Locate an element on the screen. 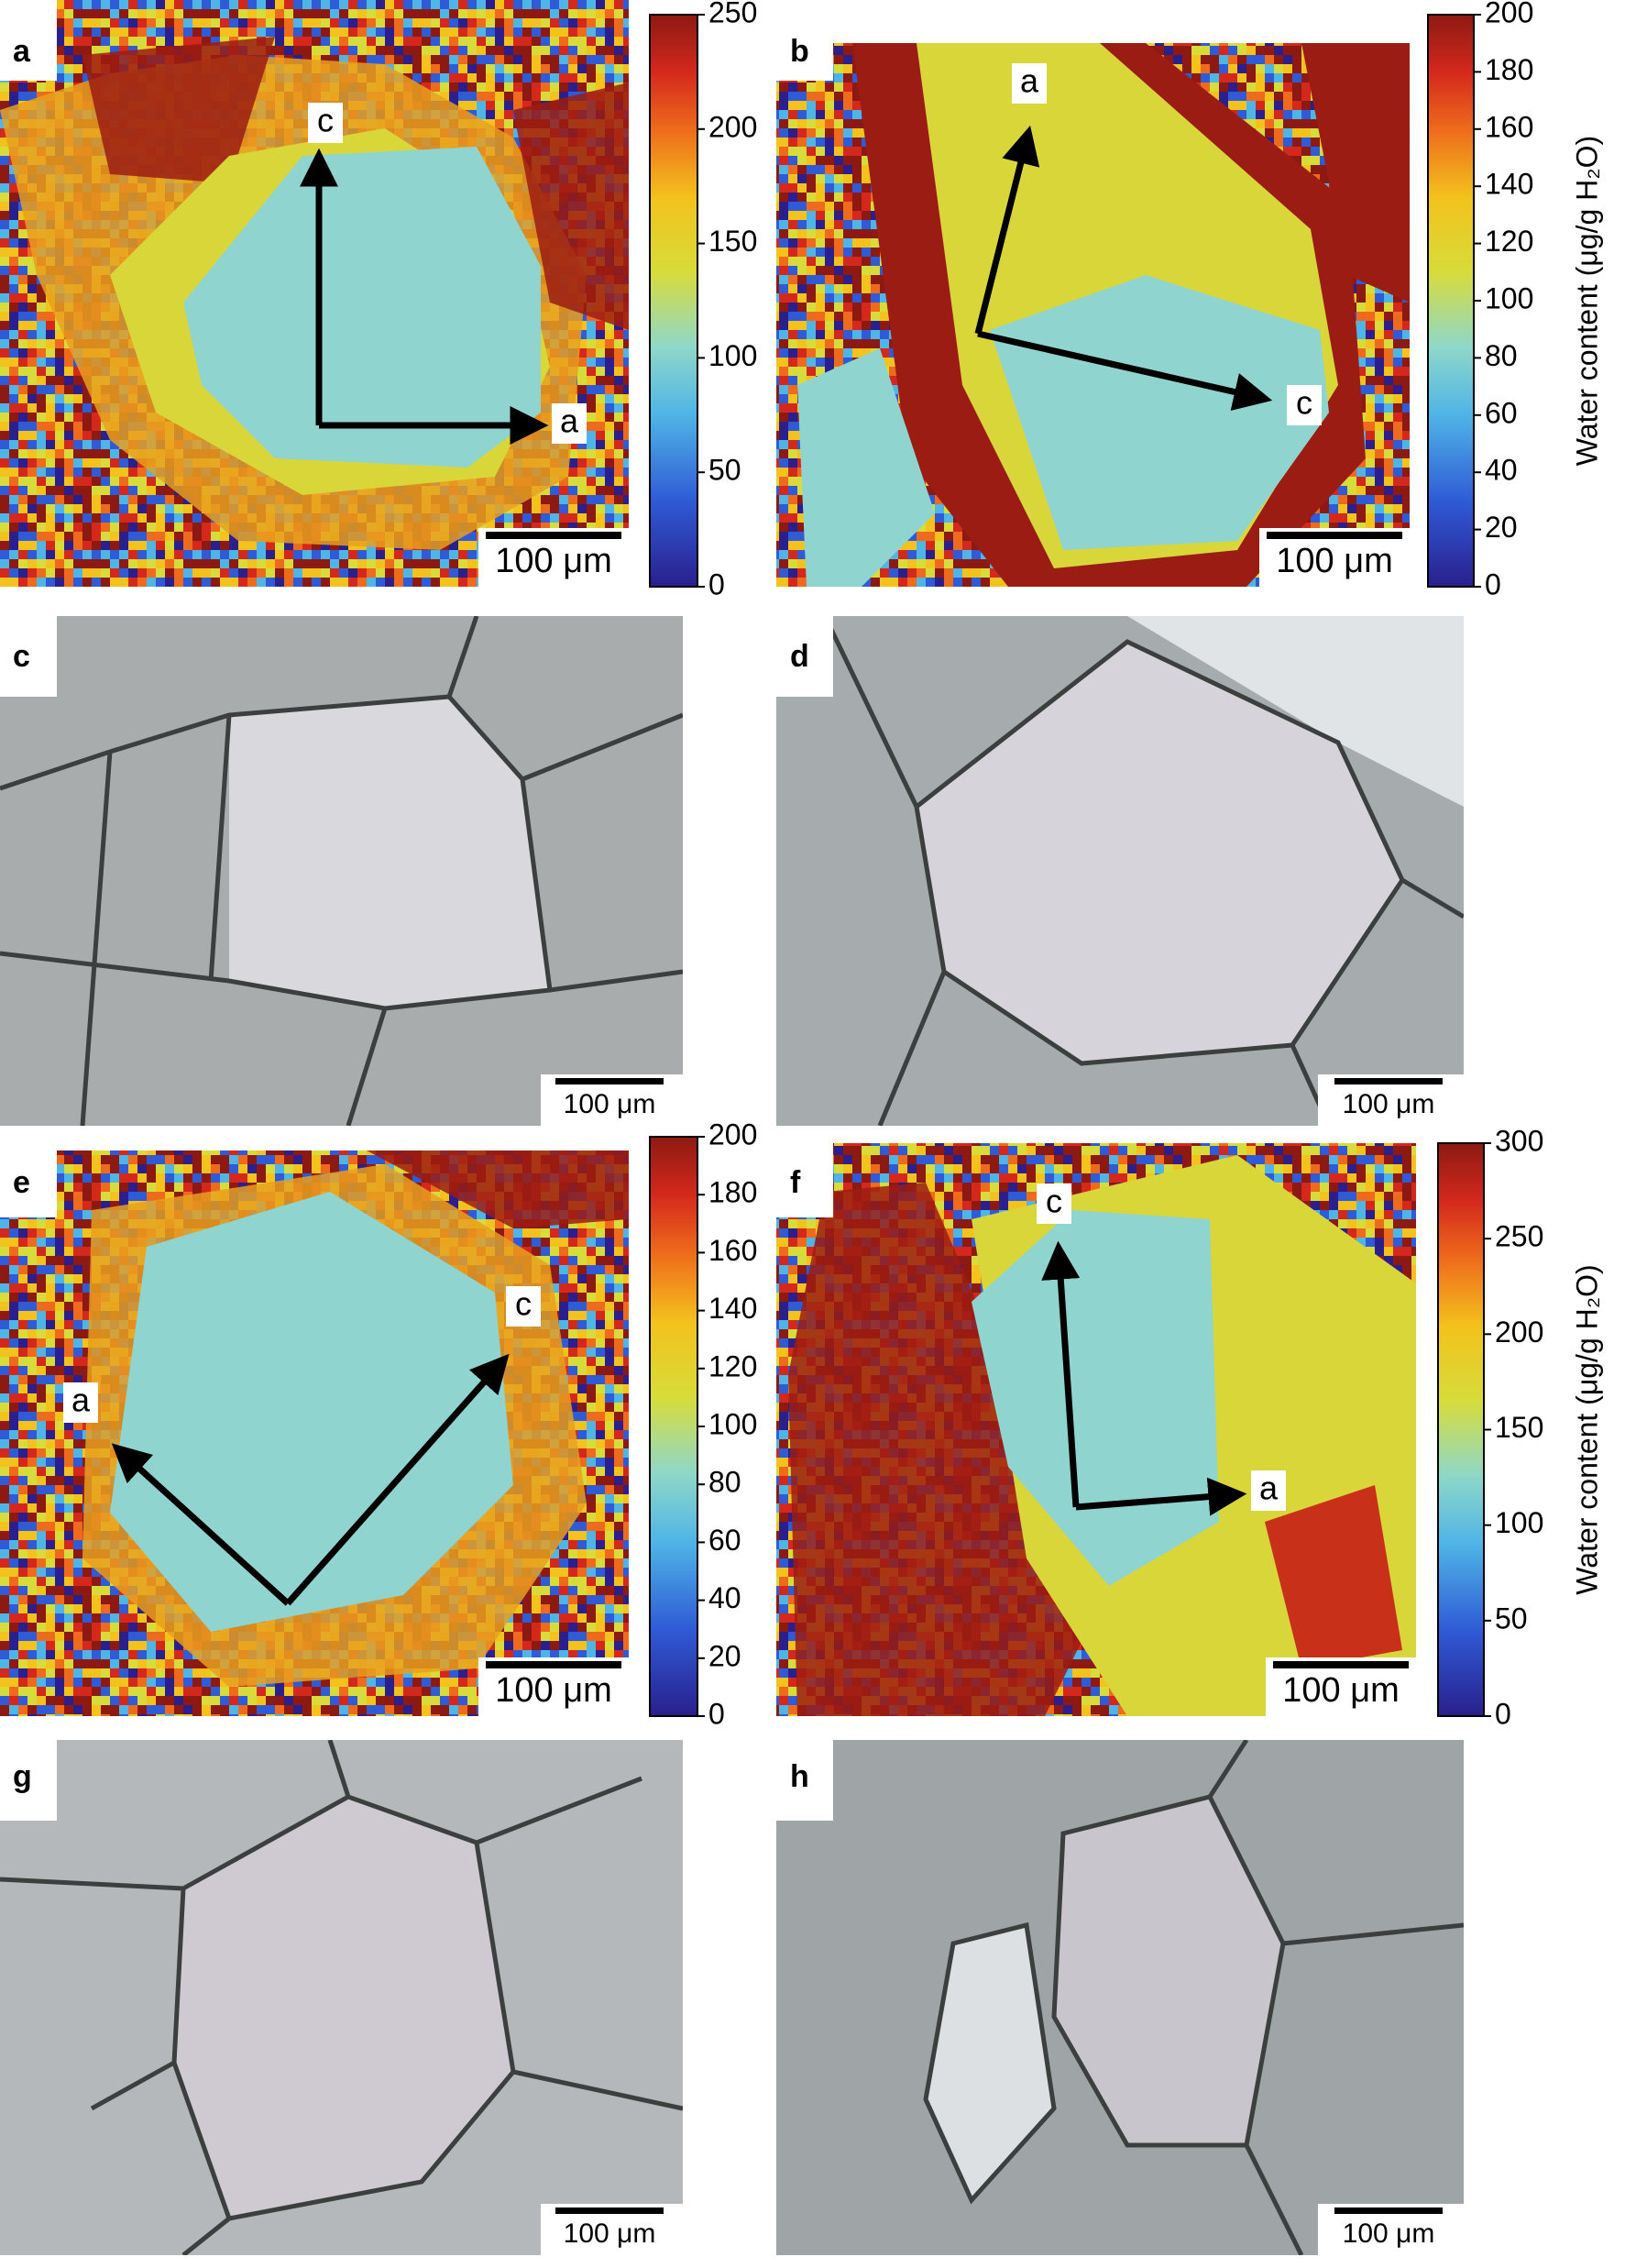 This screenshot has width=1625, height=2268. panel-label: b is located at coordinates (799, 51).